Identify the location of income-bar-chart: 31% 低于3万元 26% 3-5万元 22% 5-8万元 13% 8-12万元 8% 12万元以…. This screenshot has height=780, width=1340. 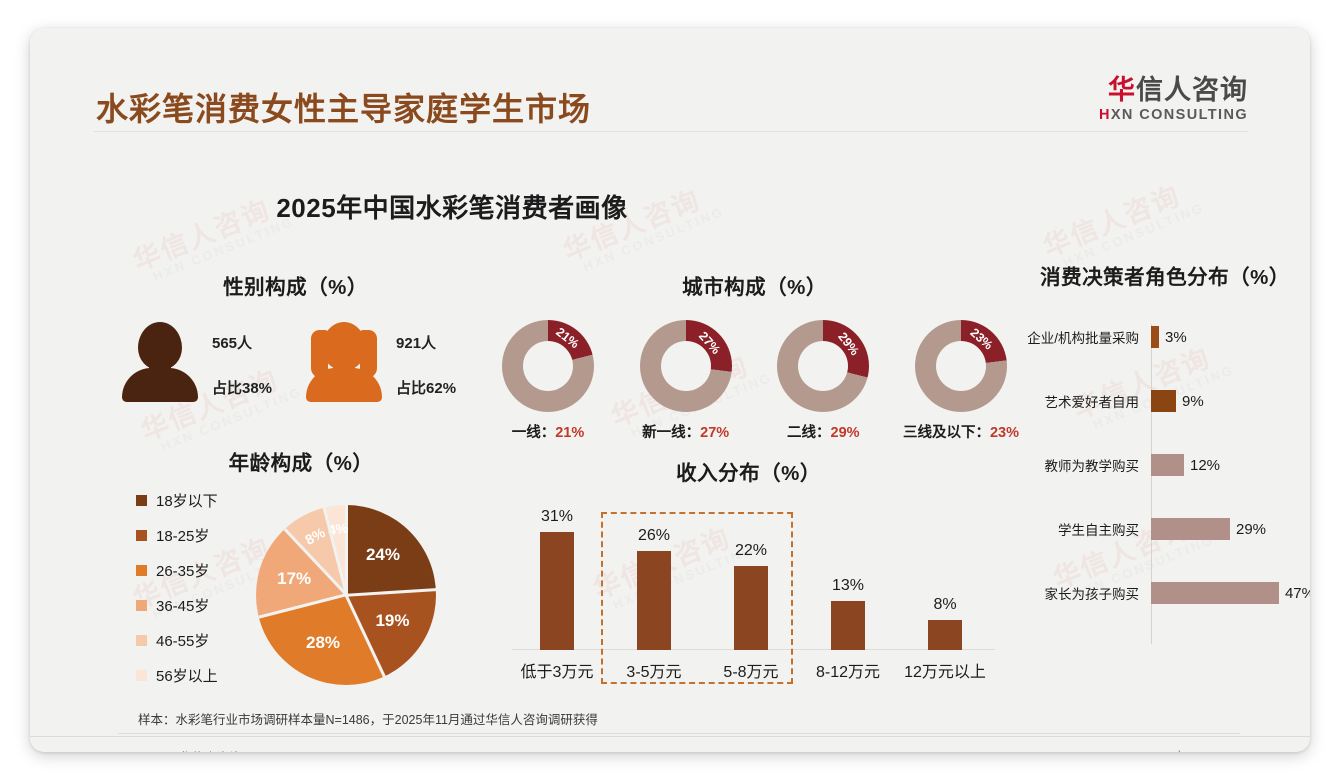
(748, 594).